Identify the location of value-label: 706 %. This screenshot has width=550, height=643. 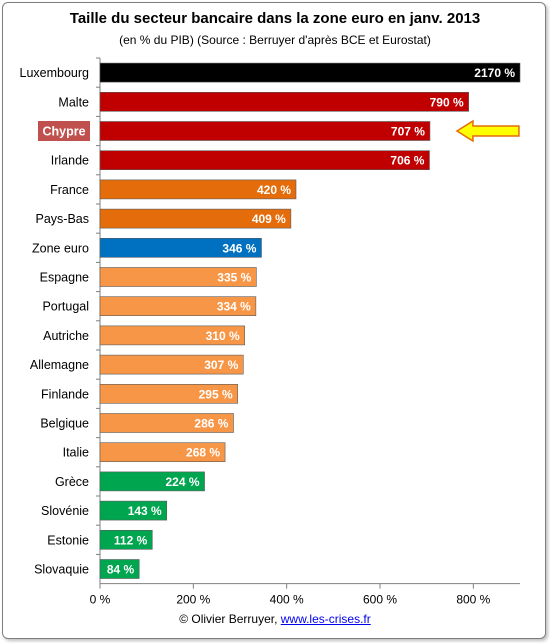
(407, 161).